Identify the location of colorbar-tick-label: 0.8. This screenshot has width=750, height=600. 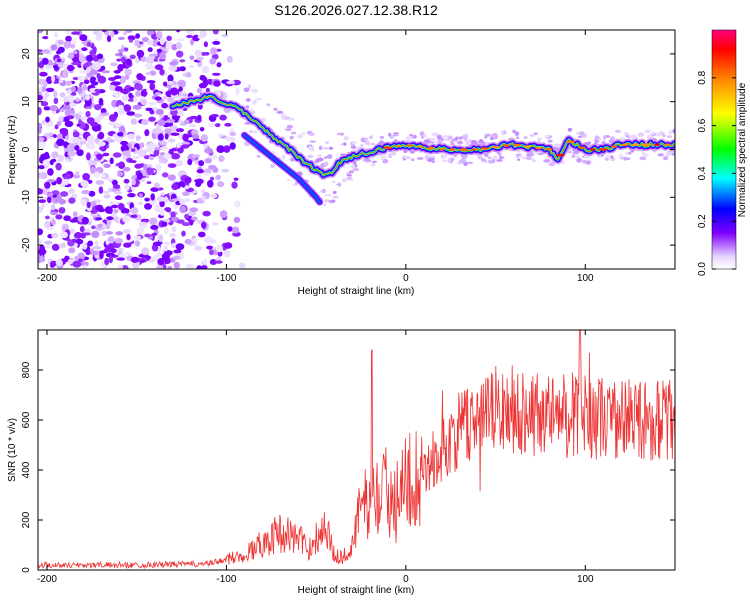
(702, 77).